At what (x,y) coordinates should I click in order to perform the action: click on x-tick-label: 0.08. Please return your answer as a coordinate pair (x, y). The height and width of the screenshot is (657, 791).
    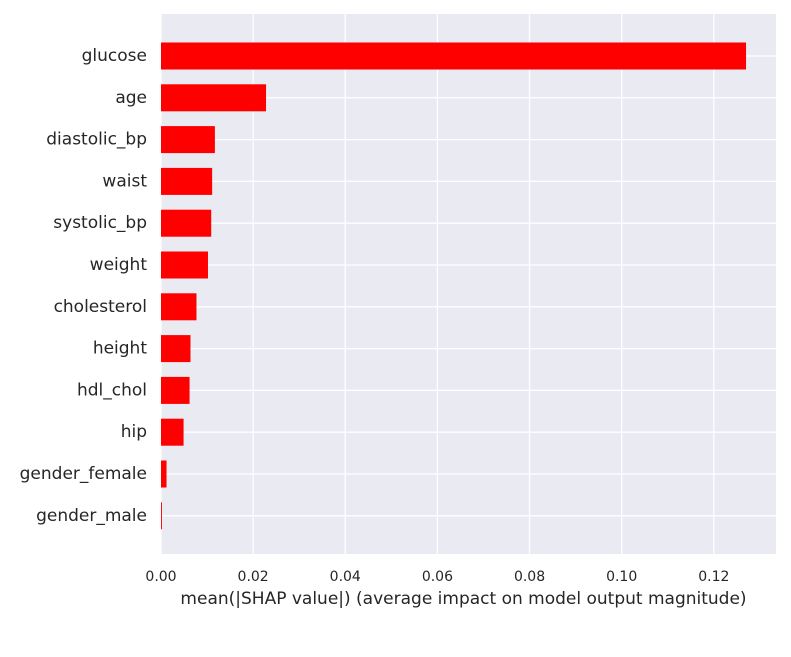
    Looking at the image, I should click on (529, 577).